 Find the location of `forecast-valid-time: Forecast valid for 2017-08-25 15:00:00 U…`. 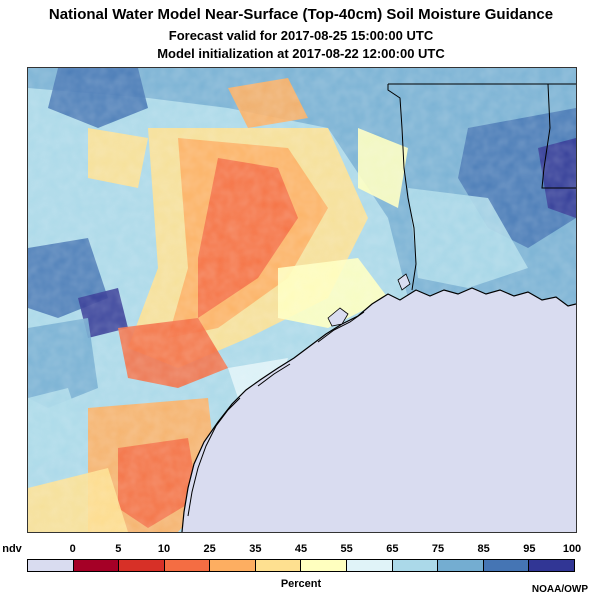

forecast-valid-time: Forecast valid for 2017-08-25 15:00:00 U… is located at coordinates (301, 35).